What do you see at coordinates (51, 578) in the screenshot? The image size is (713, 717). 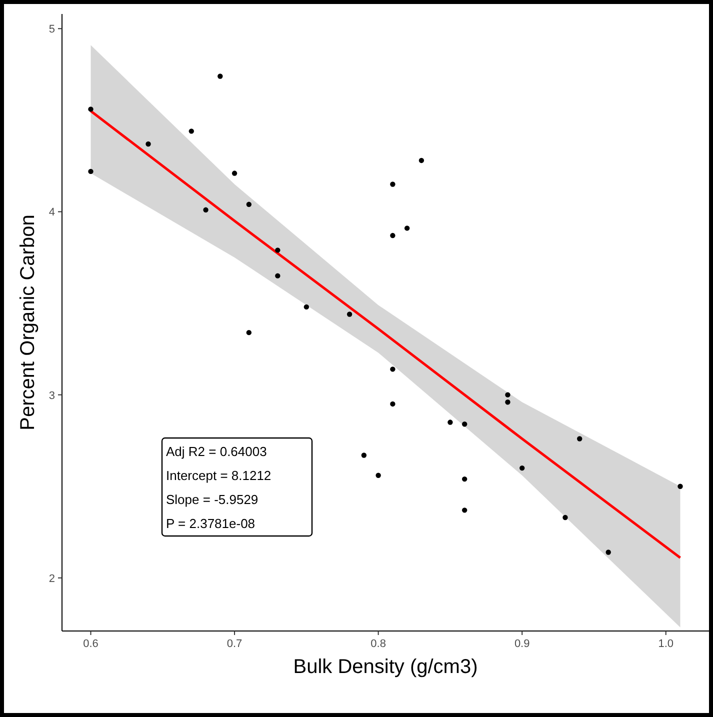 I see `y-tick-label: 2` at bounding box center [51, 578].